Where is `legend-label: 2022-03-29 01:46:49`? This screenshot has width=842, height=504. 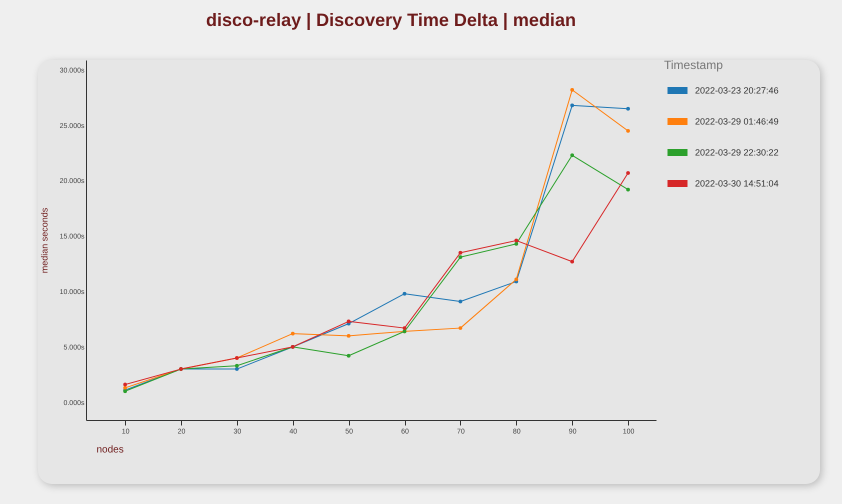
legend-label: 2022-03-29 01:46:49 is located at coordinates (737, 121).